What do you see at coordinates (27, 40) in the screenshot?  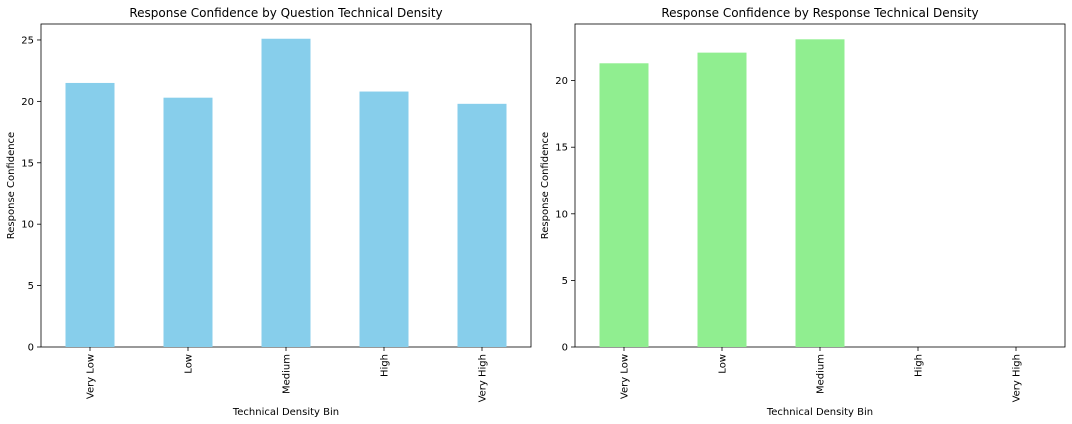 I see `y-tick-label: 25` at bounding box center [27, 40].